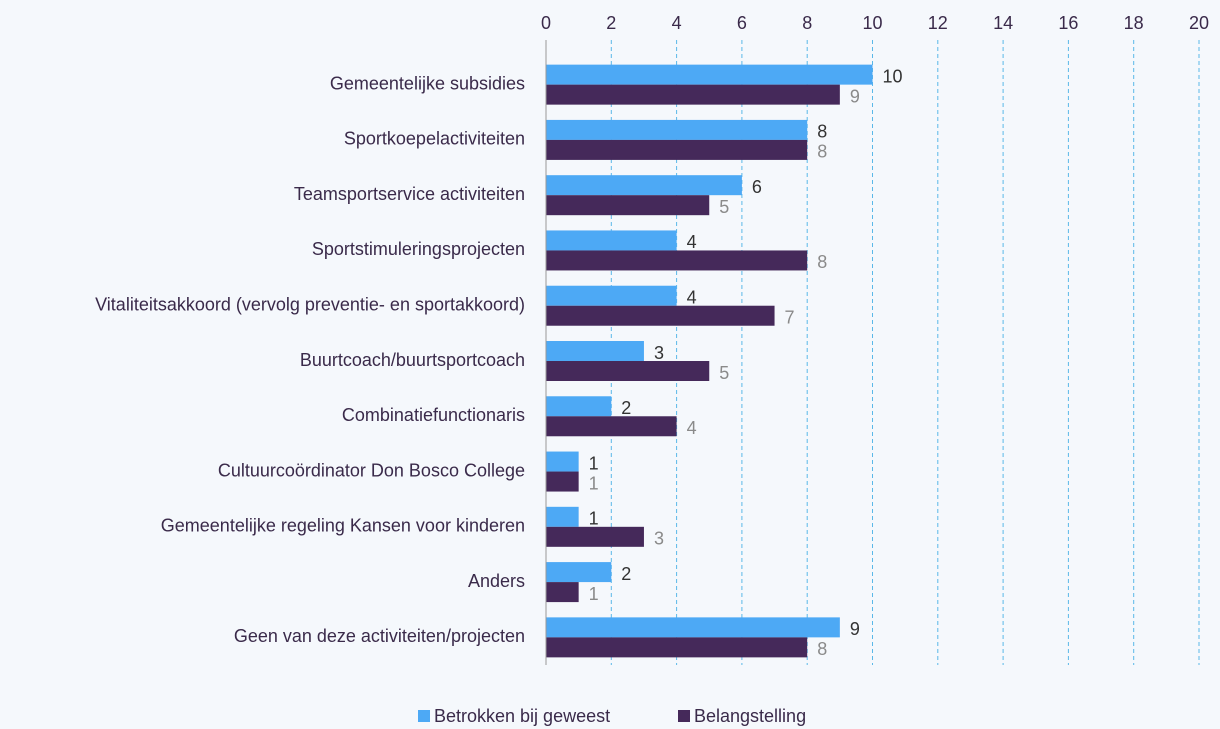 This screenshot has width=1220, height=729. Describe the element at coordinates (379, 636) in the screenshot. I see `category-label: Geen van deze activiteiten/projecten` at that location.